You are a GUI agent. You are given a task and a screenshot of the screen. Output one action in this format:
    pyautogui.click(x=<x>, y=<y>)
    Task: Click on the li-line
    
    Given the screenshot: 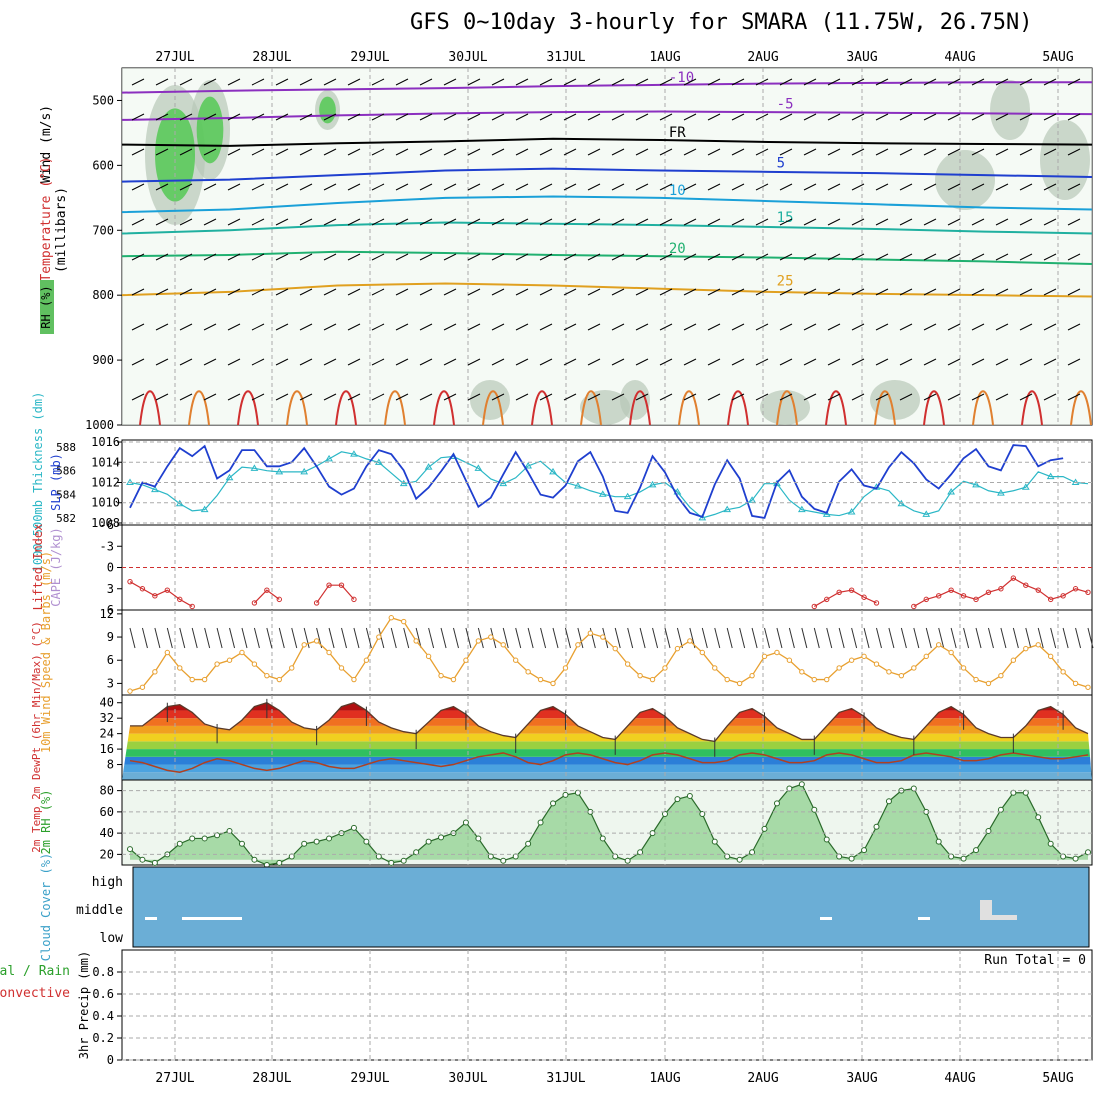 What is the action you would take?
    pyautogui.click(x=266, y=596)
    